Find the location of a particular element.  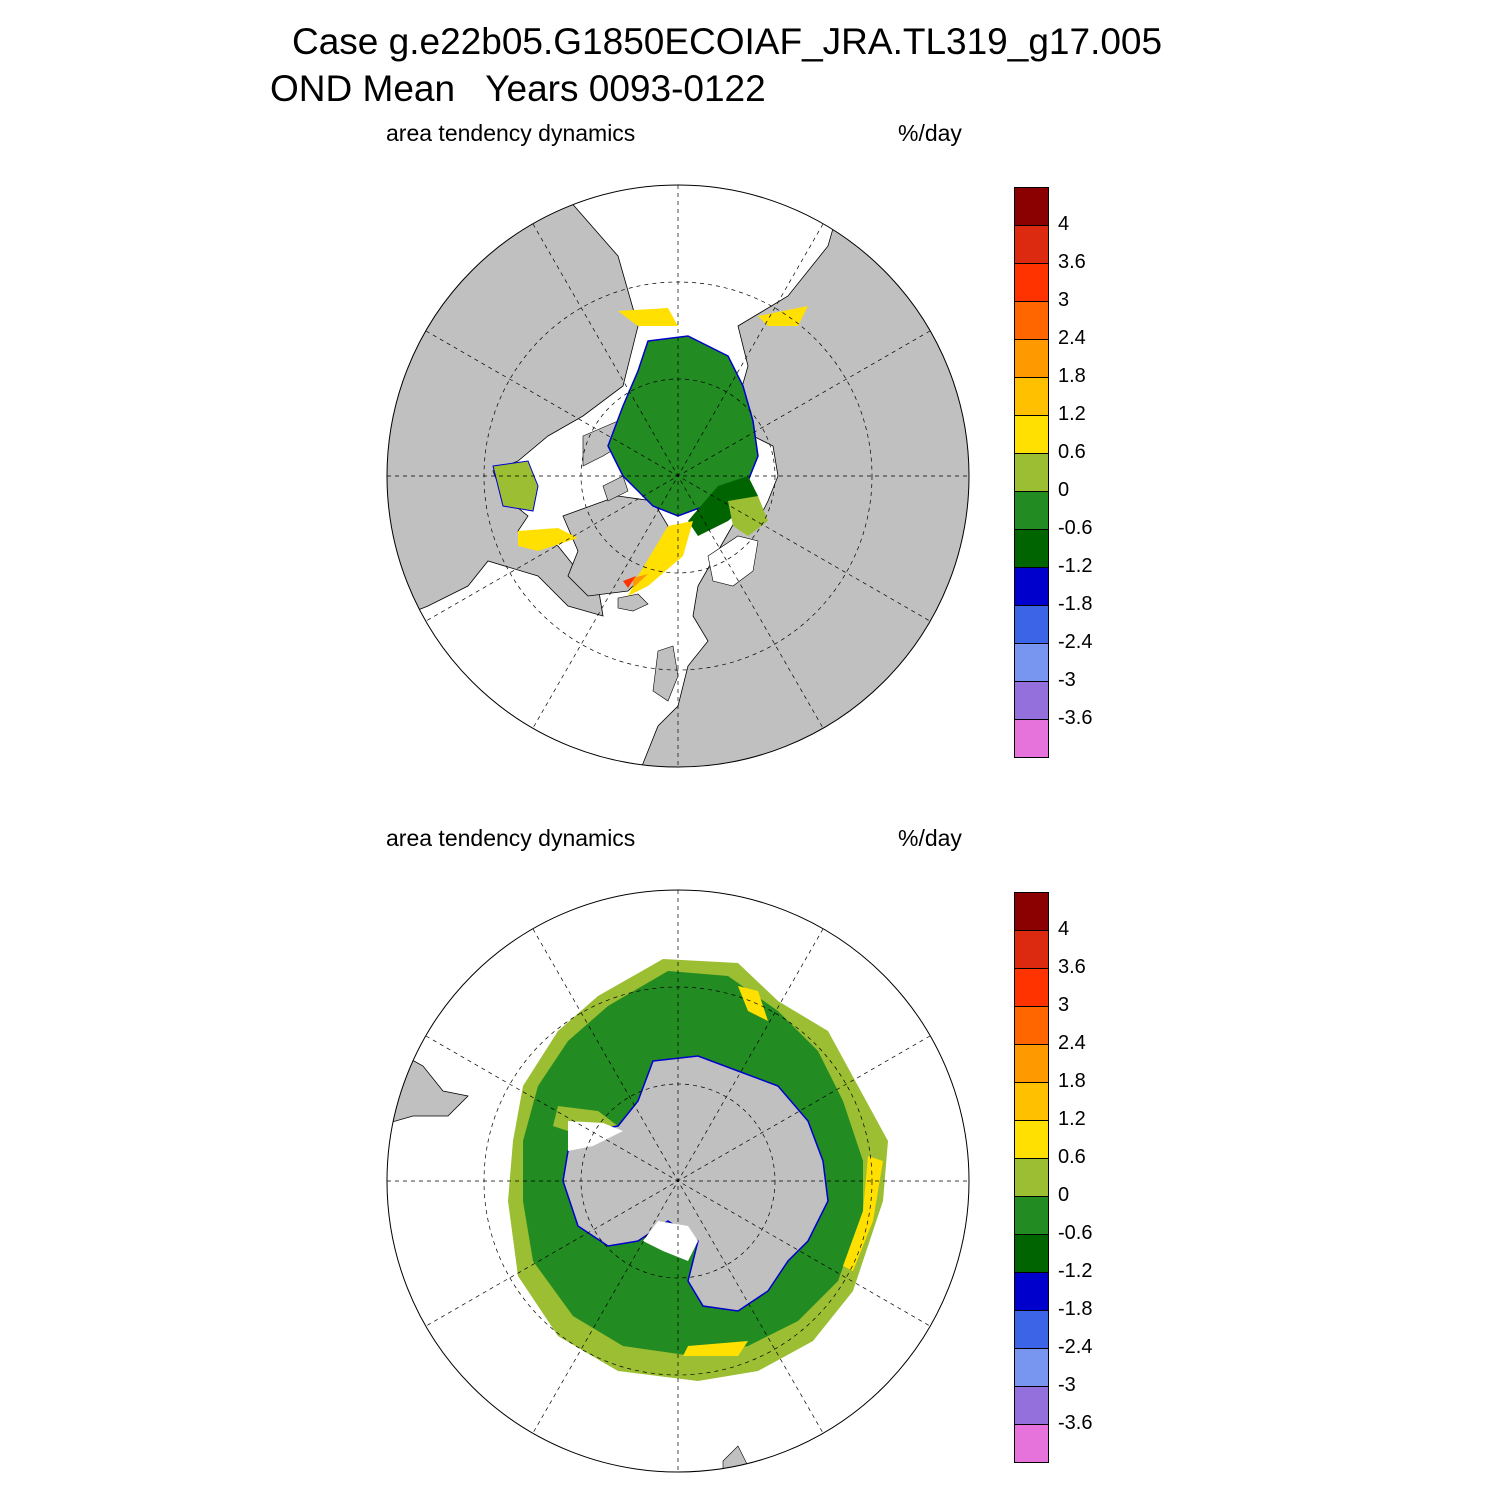

panel-north-units-label: %/day is located at coordinates (930, 133).